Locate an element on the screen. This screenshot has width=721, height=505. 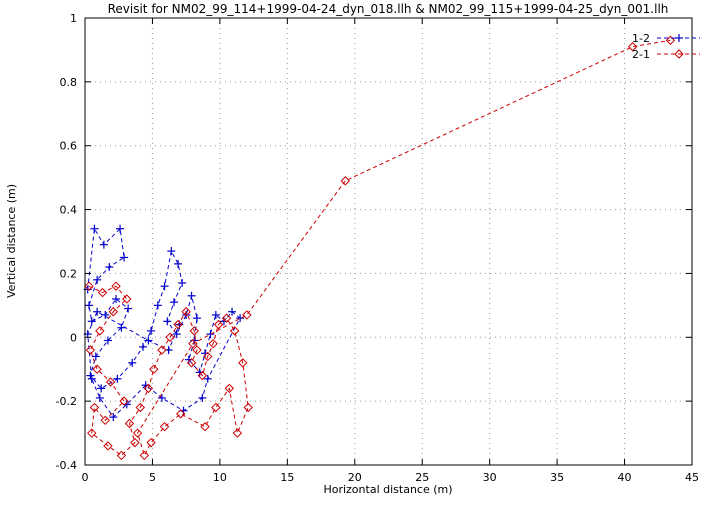
series-1-2-line is located at coordinates (164, 322).